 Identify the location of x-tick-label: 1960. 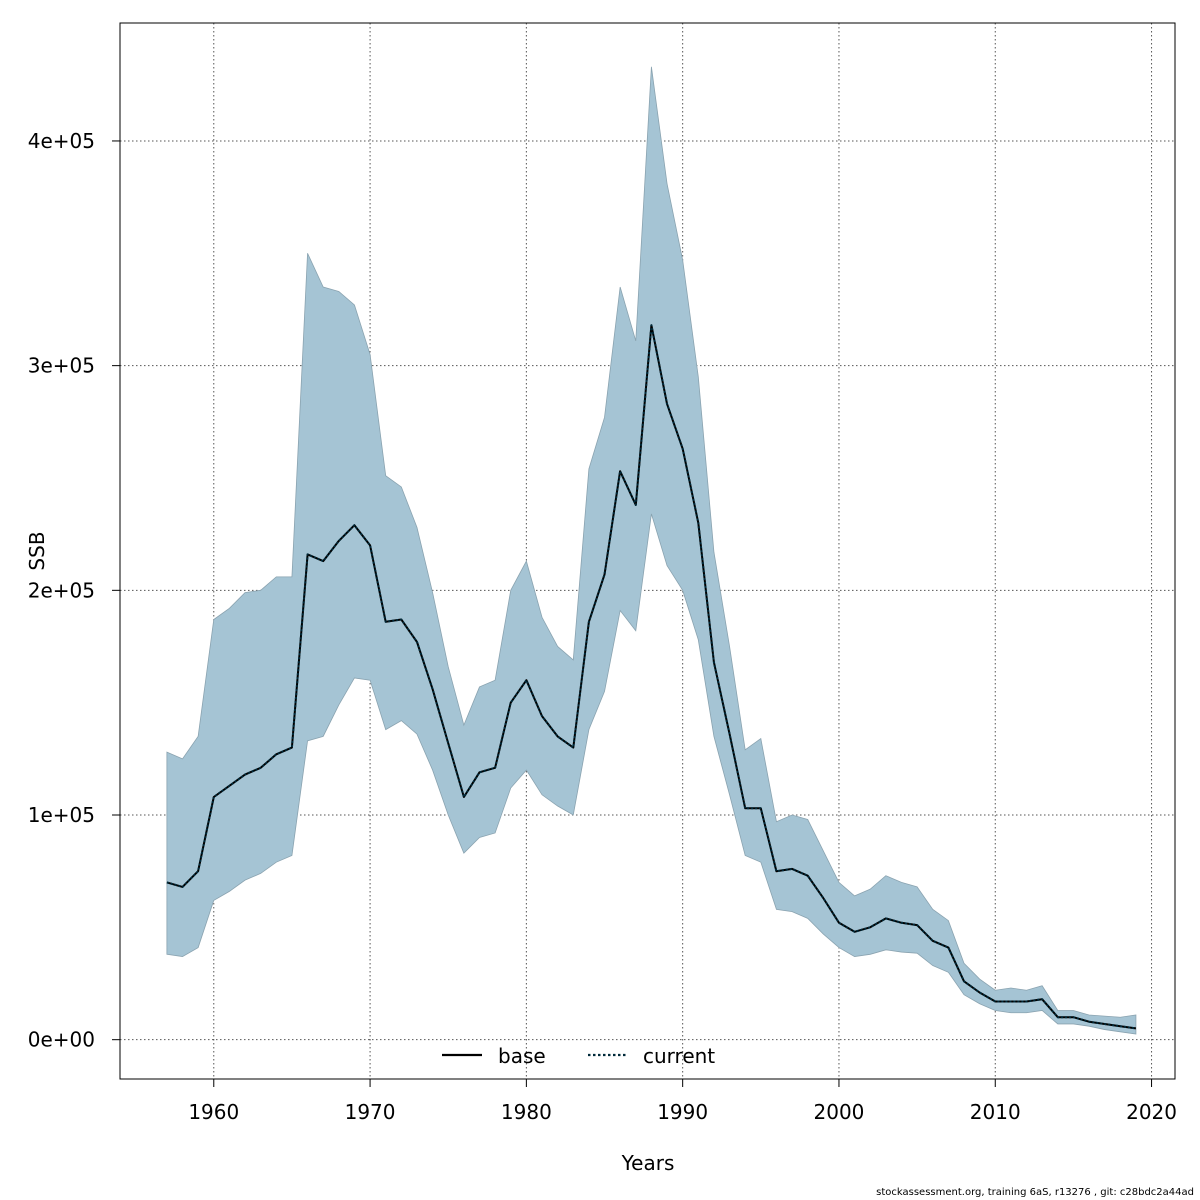
(213, 1112).